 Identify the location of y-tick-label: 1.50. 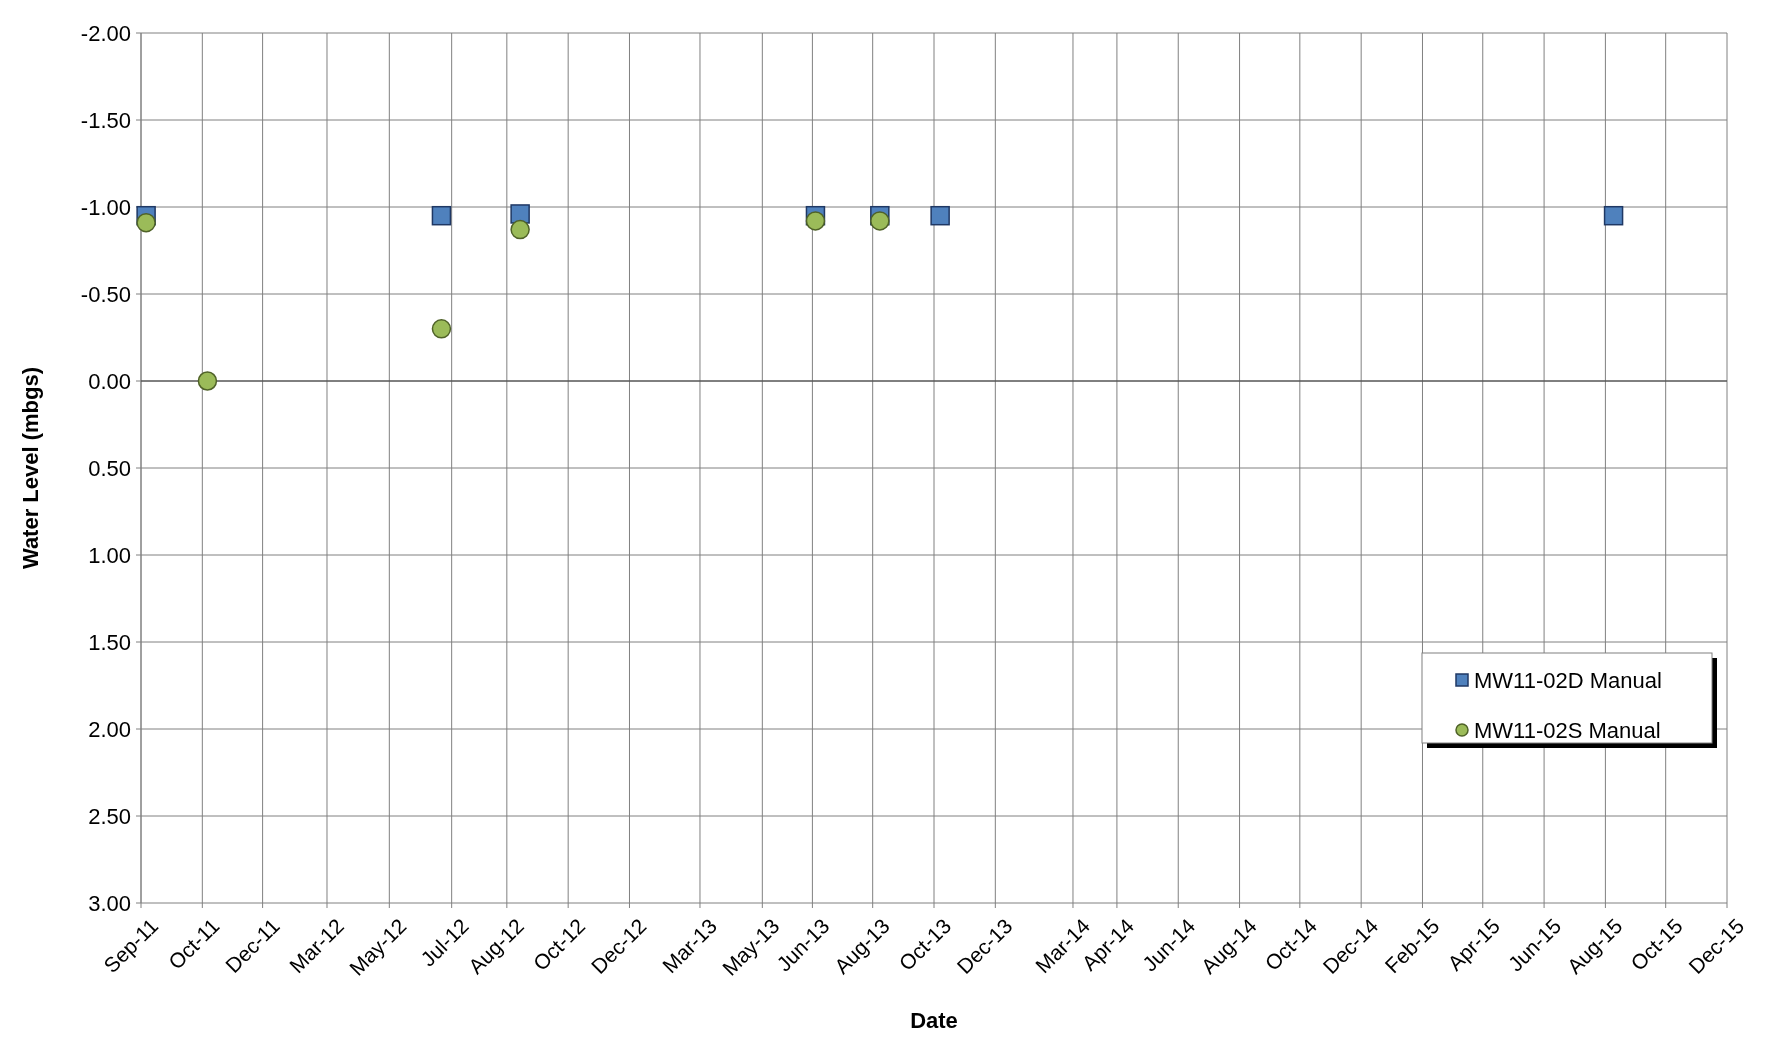
(109, 642).